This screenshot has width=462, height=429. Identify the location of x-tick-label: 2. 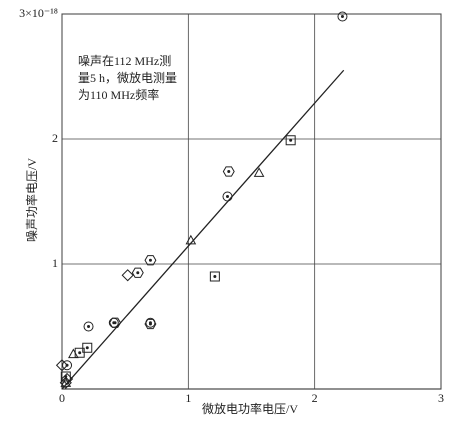
(315, 398).